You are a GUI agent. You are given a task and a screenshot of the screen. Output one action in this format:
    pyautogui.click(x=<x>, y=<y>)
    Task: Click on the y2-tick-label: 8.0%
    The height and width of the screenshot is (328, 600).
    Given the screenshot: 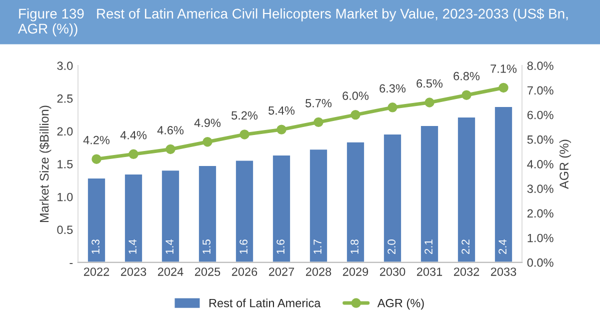 What is the action you would take?
    pyautogui.click(x=540, y=66)
    